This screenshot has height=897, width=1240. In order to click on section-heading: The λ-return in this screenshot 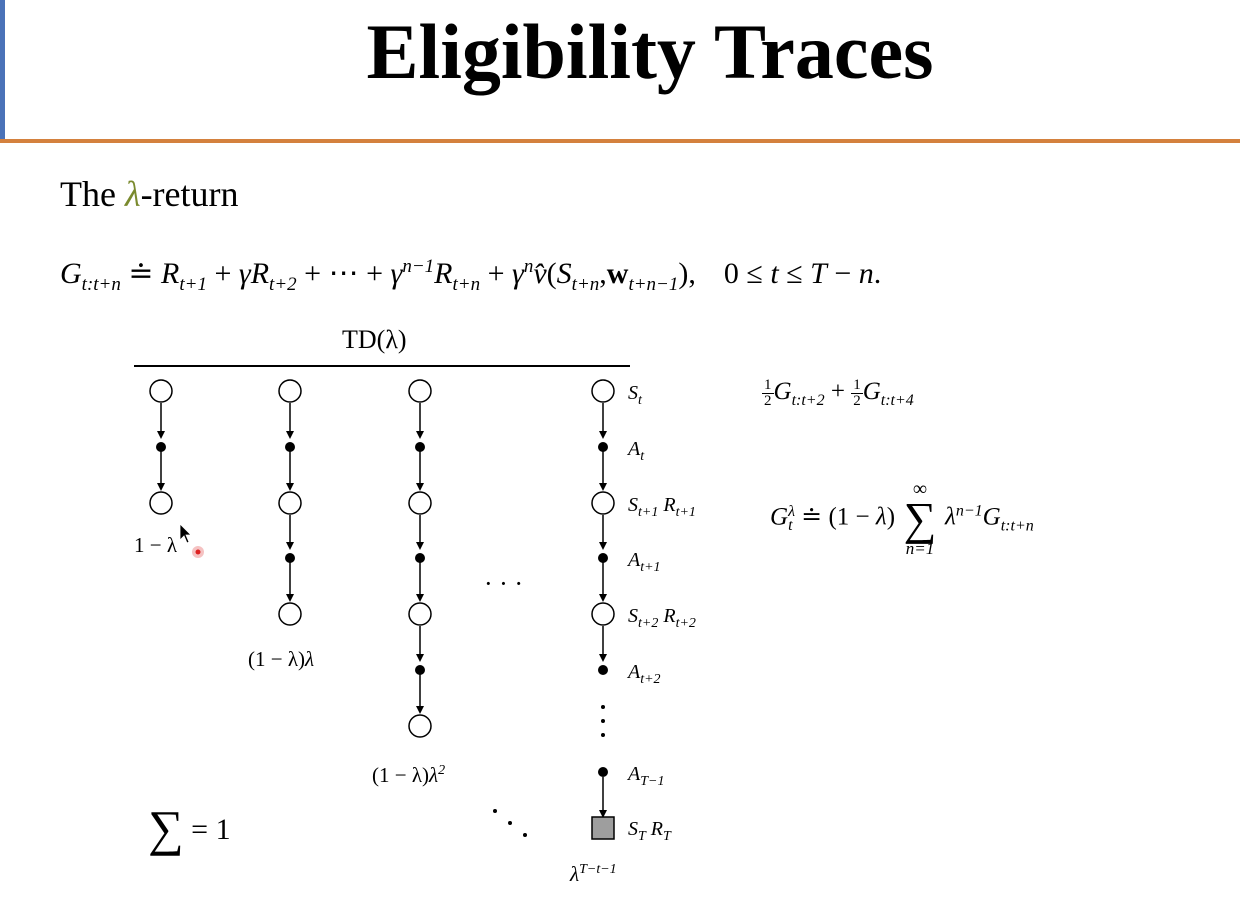, I will do `click(149, 194)`.